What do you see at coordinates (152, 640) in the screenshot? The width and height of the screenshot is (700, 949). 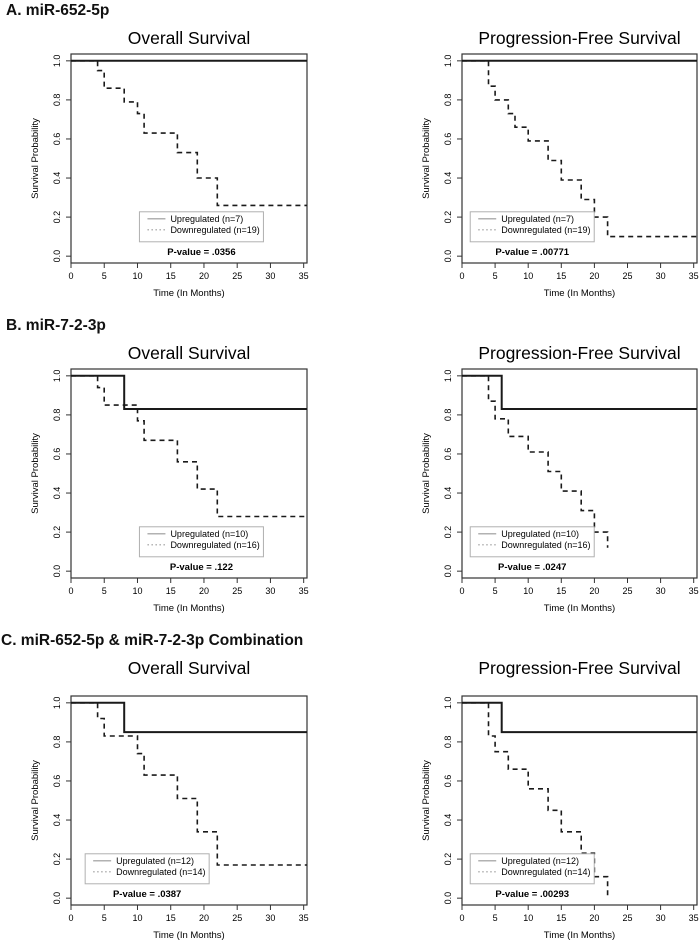 I see `panel-c-heading: C. miR-652-5p & miR-7-2-3p Combination` at bounding box center [152, 640].